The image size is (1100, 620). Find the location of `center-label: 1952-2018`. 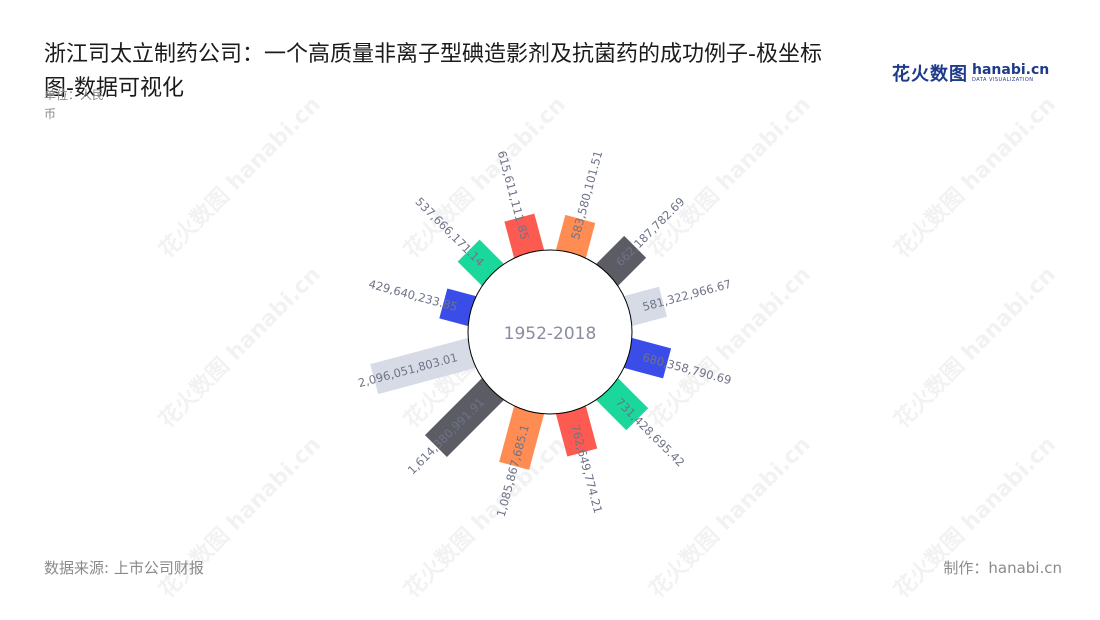

center-label: 1952-2018 is located at coordinates (550, 334).